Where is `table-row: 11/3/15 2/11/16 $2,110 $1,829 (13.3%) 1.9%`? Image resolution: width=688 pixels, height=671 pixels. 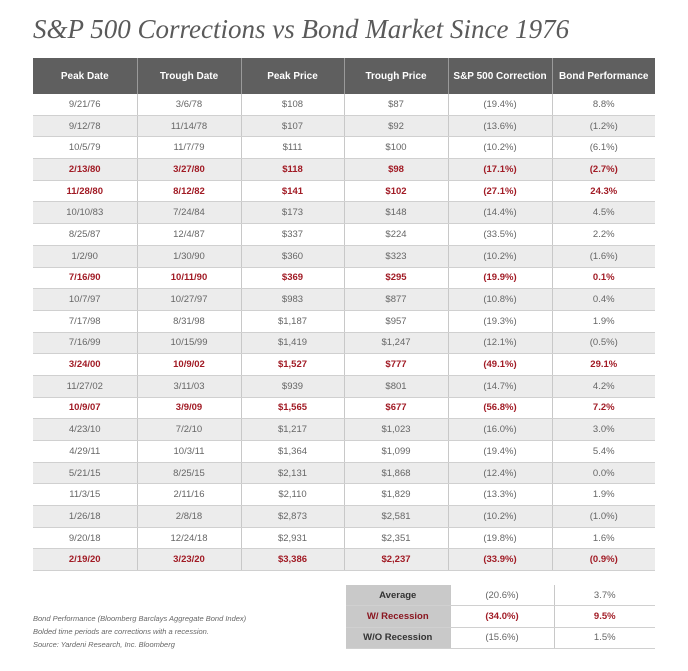 table-row: 11/3/15 2/11/16 $2,110 $1,829 (13.3%) 1.9% is located at coordinates (344, 495).